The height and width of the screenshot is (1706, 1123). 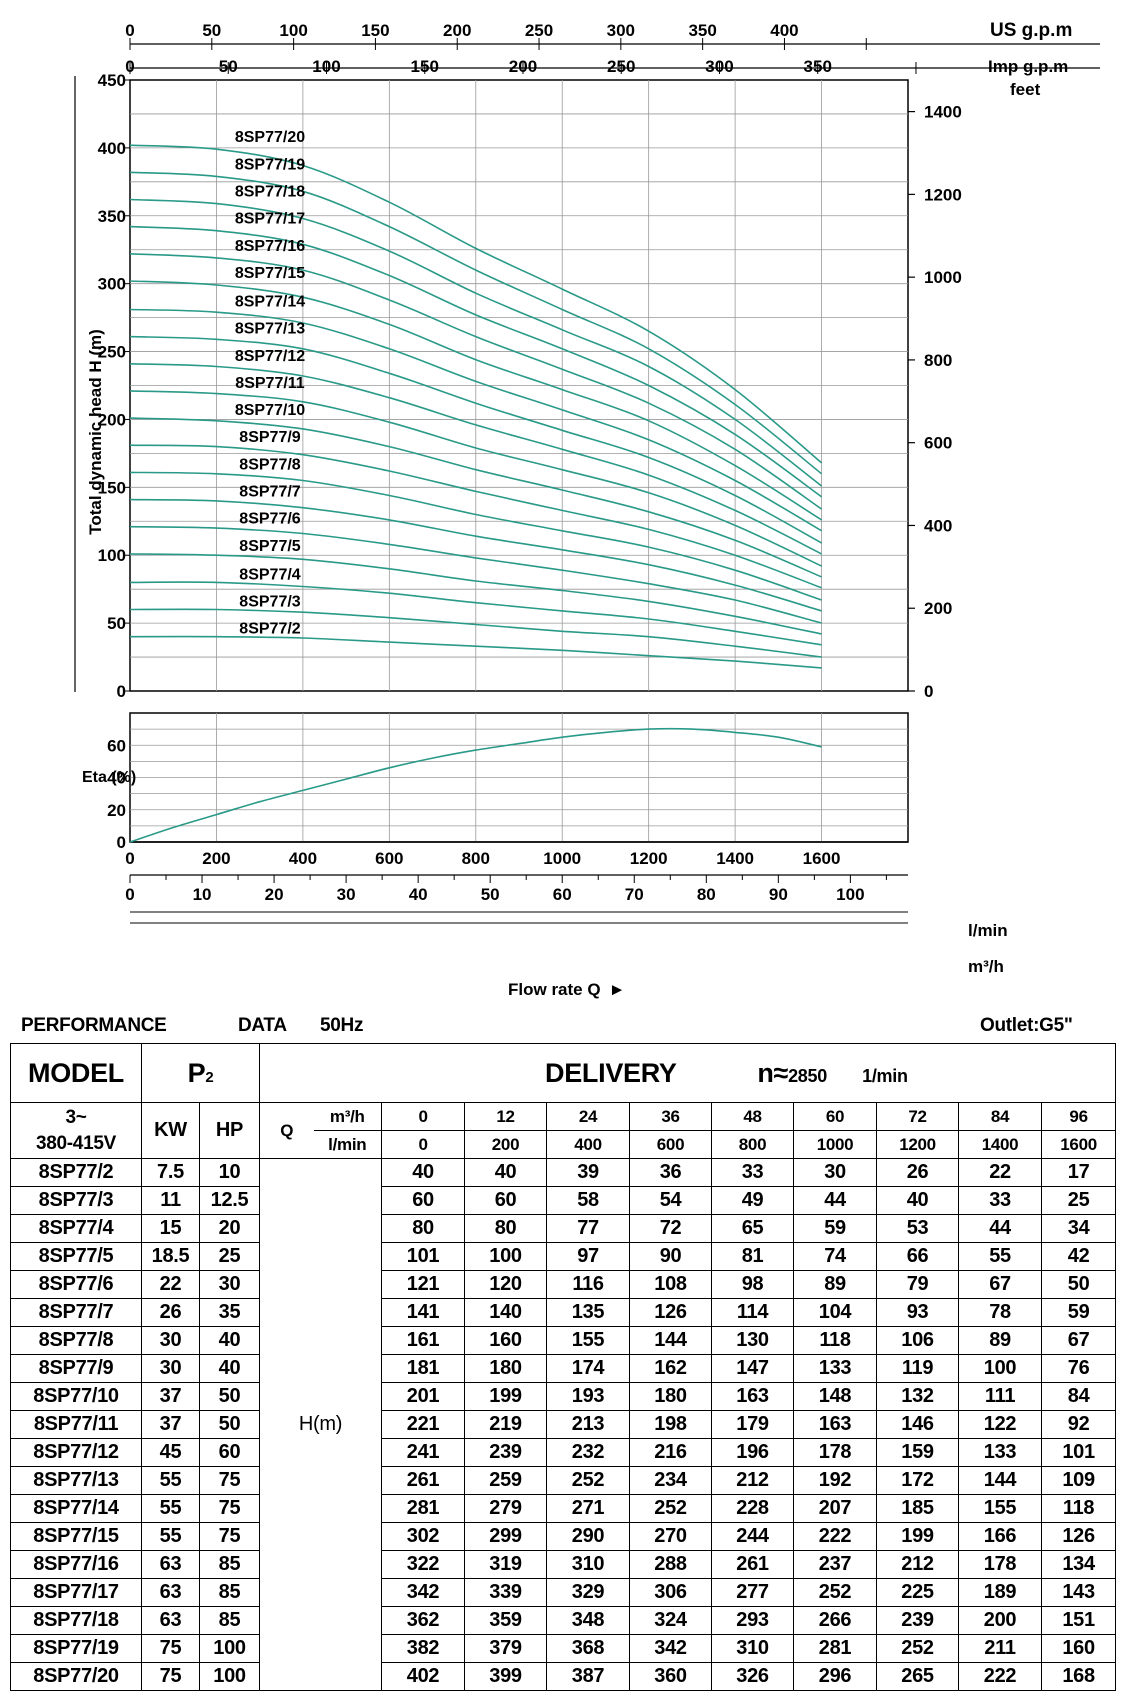 What do you see at coordinates (425, 66) in the screenshot?
I see `imp-gpm-tick-label: 150` at bounding box center [425, 66].